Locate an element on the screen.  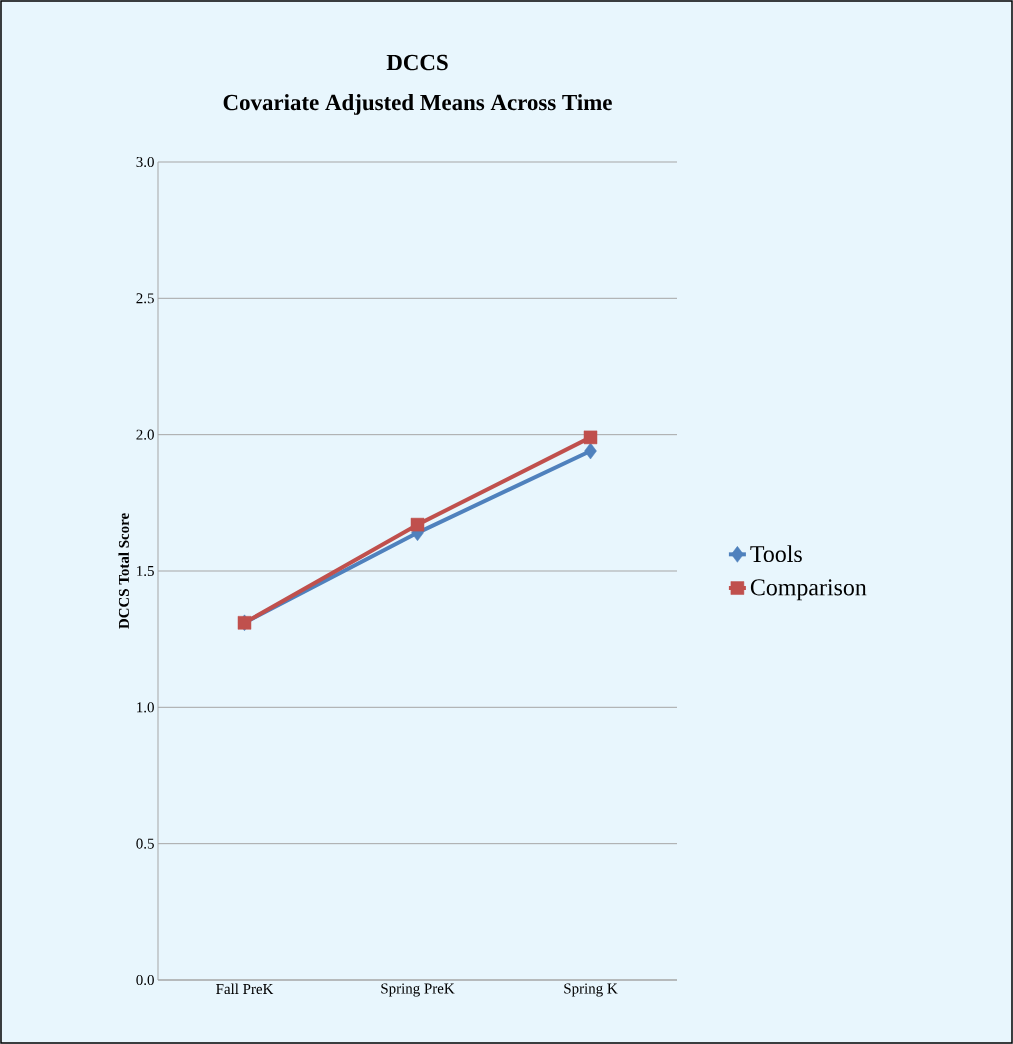
y-tick-label: 3.0 is located at coordinates (145, 162).